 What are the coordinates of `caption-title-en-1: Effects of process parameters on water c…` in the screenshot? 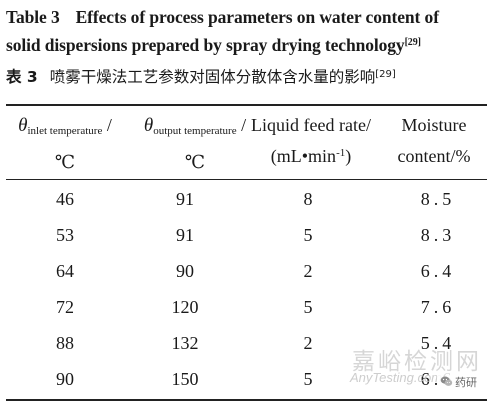 It's located at (257, 17).